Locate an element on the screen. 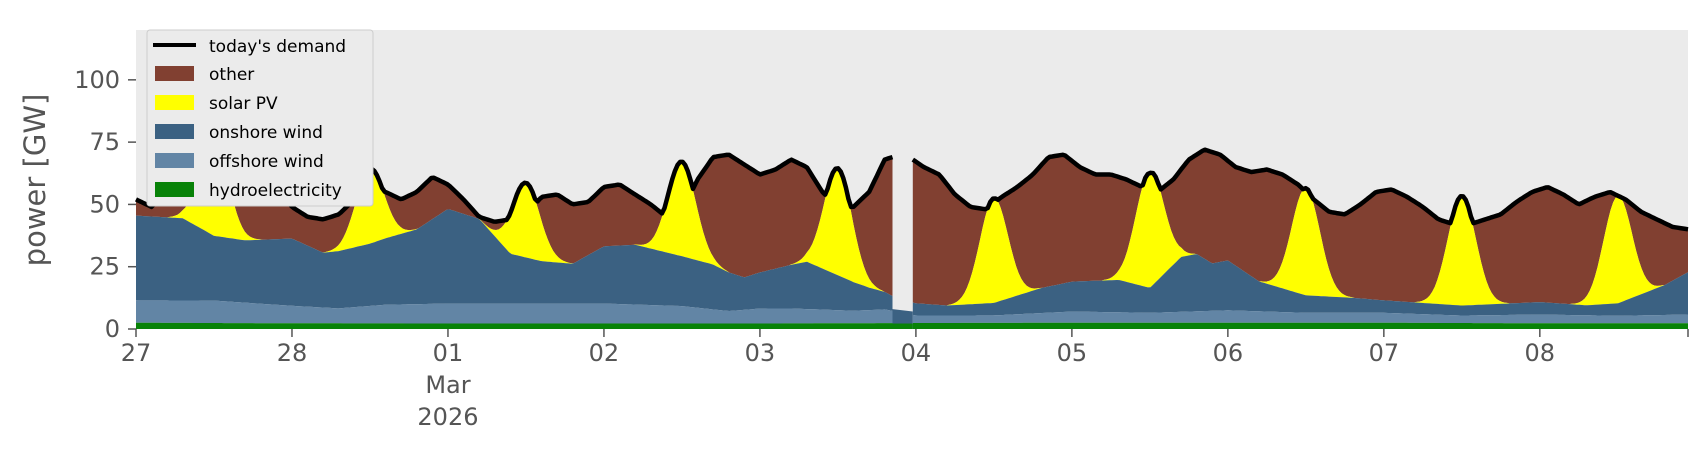  y-tick-label: 75 is located at coordinates (104, 142).